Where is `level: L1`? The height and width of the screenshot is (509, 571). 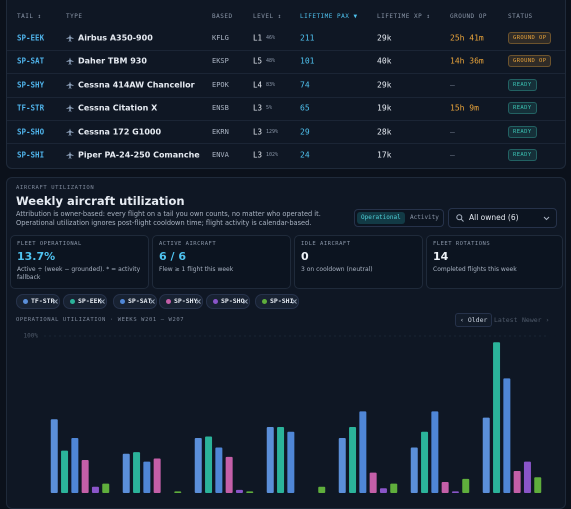
level: L1 is located at coordinates (258, 38).